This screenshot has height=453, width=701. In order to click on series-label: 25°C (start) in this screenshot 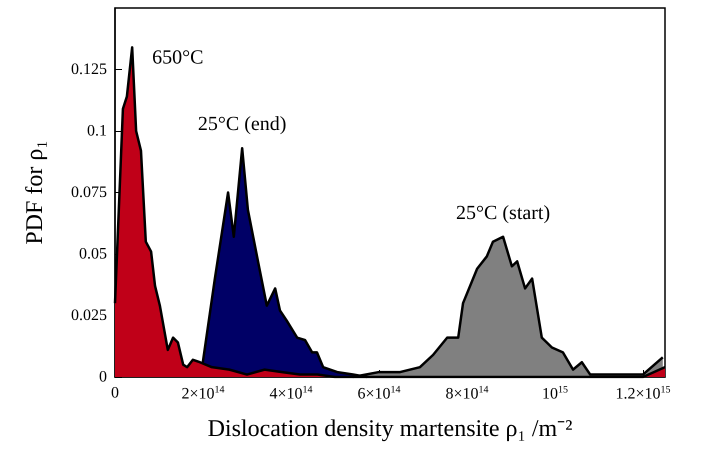, I will do `click(503, 213)`.